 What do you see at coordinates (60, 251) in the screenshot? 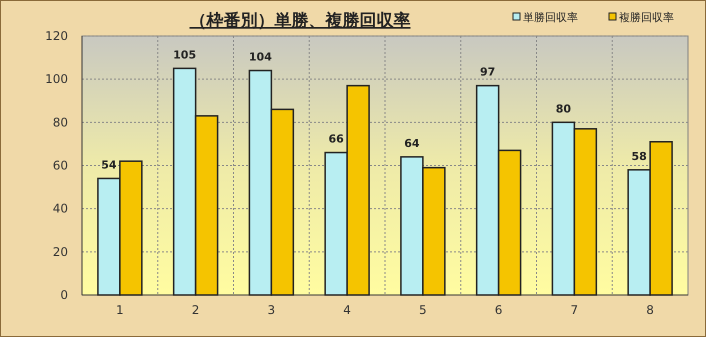
I see `y-tick-label: 20` at bounding box center [60, 251].